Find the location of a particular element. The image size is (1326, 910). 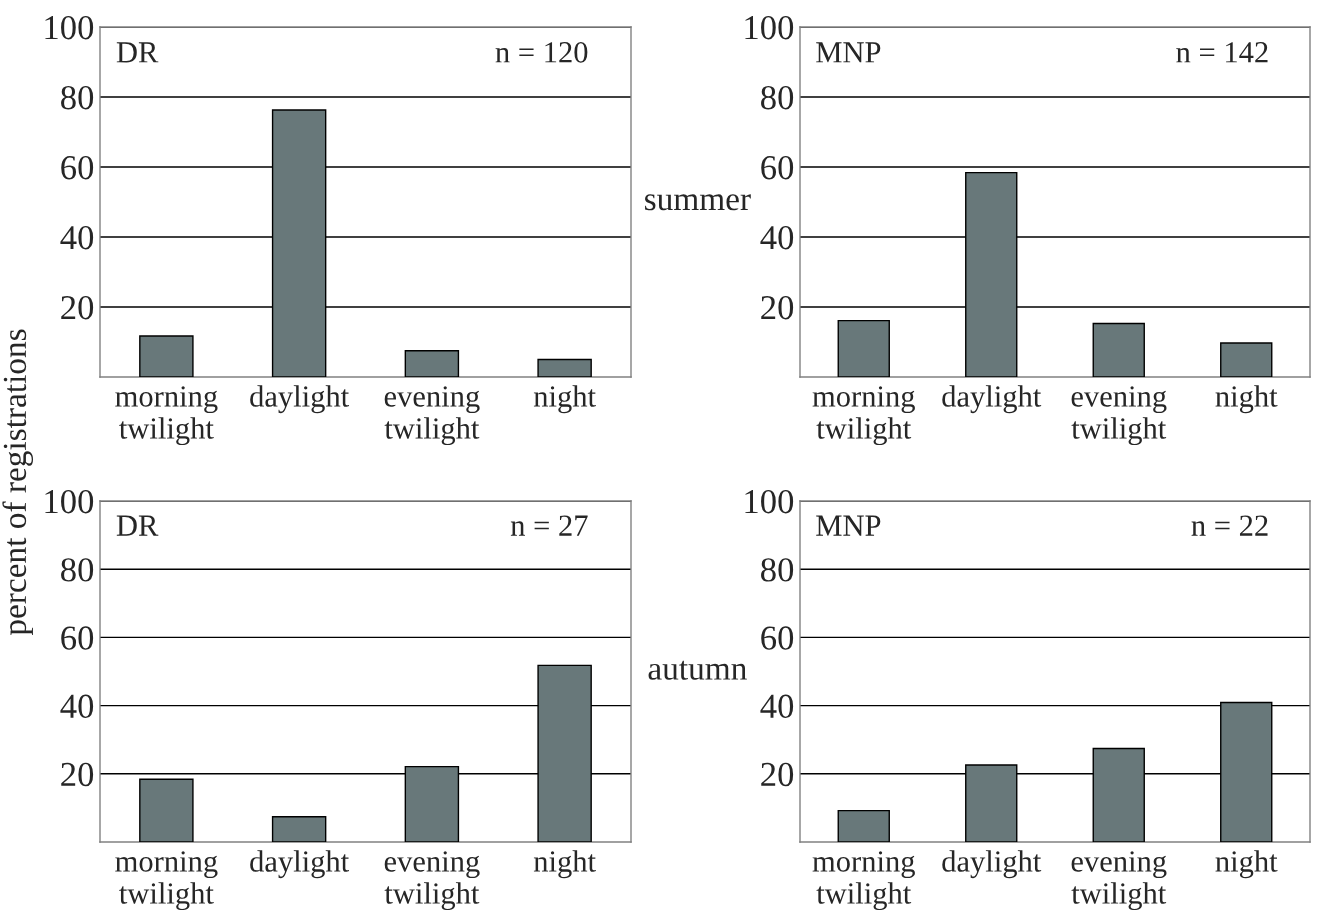

text: summer is located at coordinates (698, 202).